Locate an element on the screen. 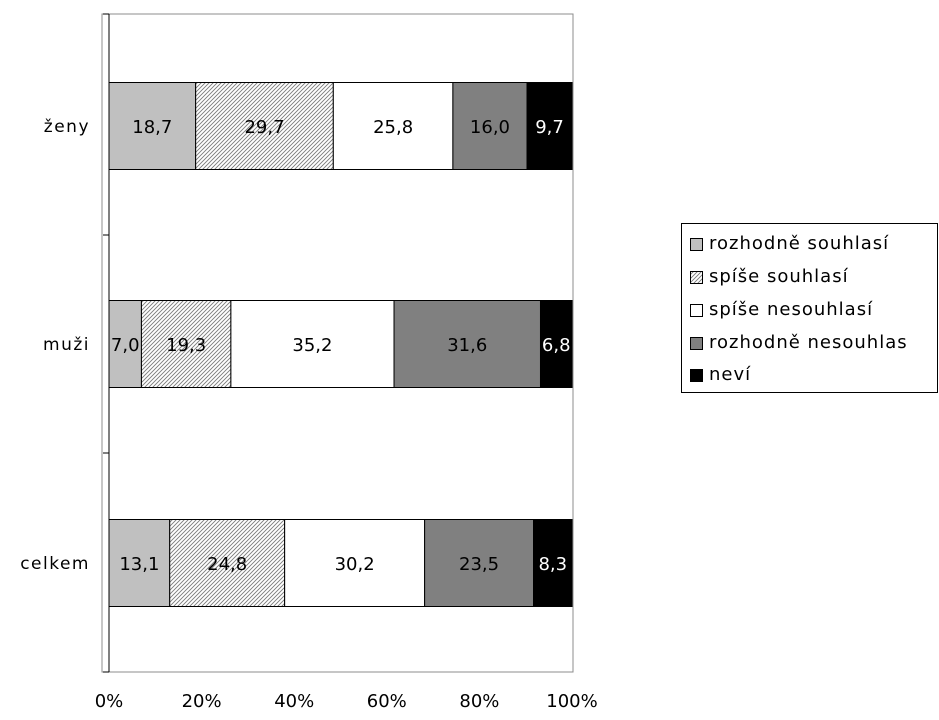  x-tick-label: 0% is located at coordinates (109, 701).